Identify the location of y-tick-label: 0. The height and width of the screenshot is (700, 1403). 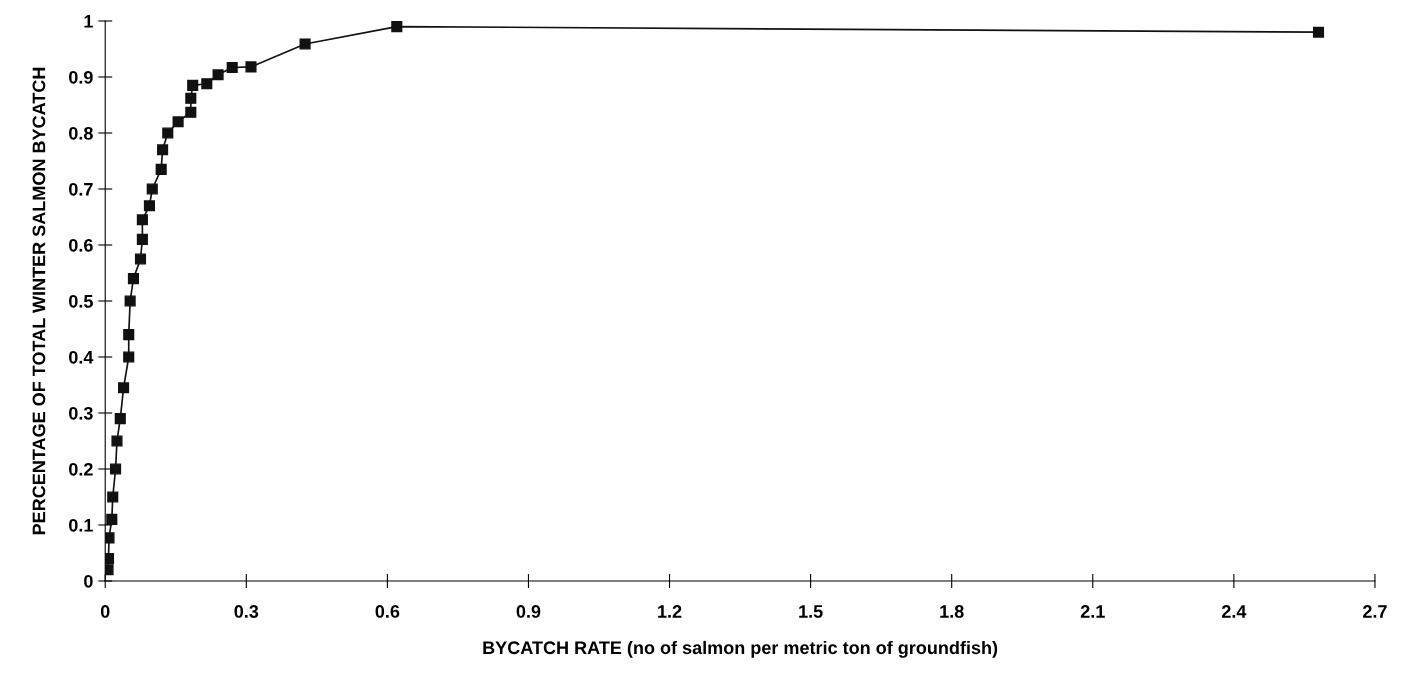
(88, 581).